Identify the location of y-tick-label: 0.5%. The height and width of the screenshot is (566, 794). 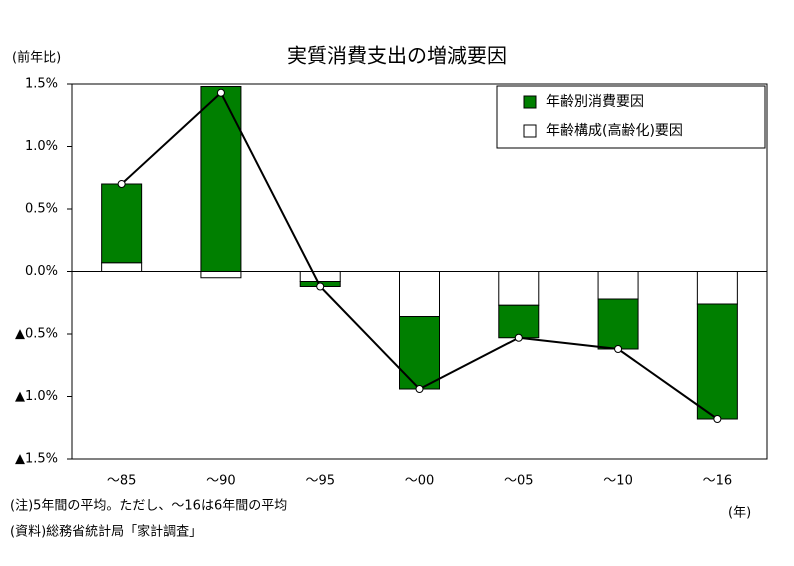
(41, 209).